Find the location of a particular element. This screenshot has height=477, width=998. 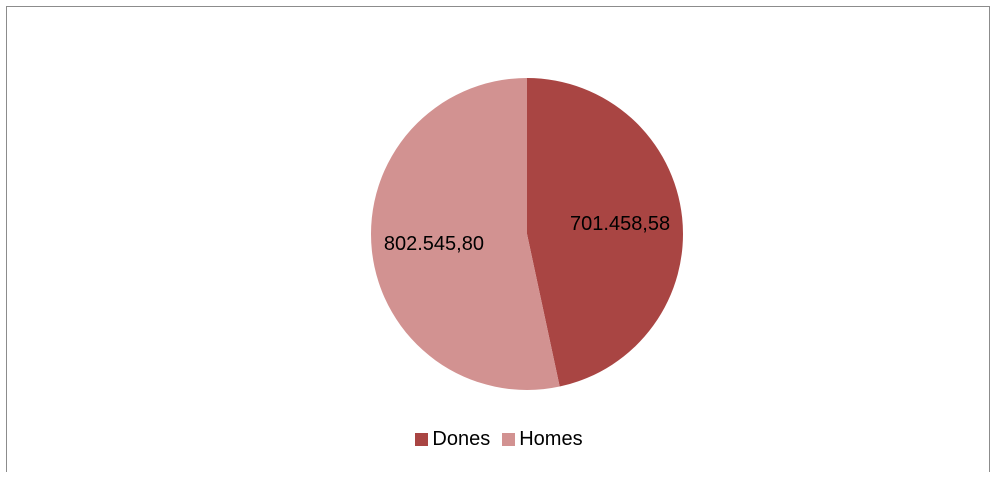

data-label-homes: 802.545,80 is located at coordinates (434, 244).